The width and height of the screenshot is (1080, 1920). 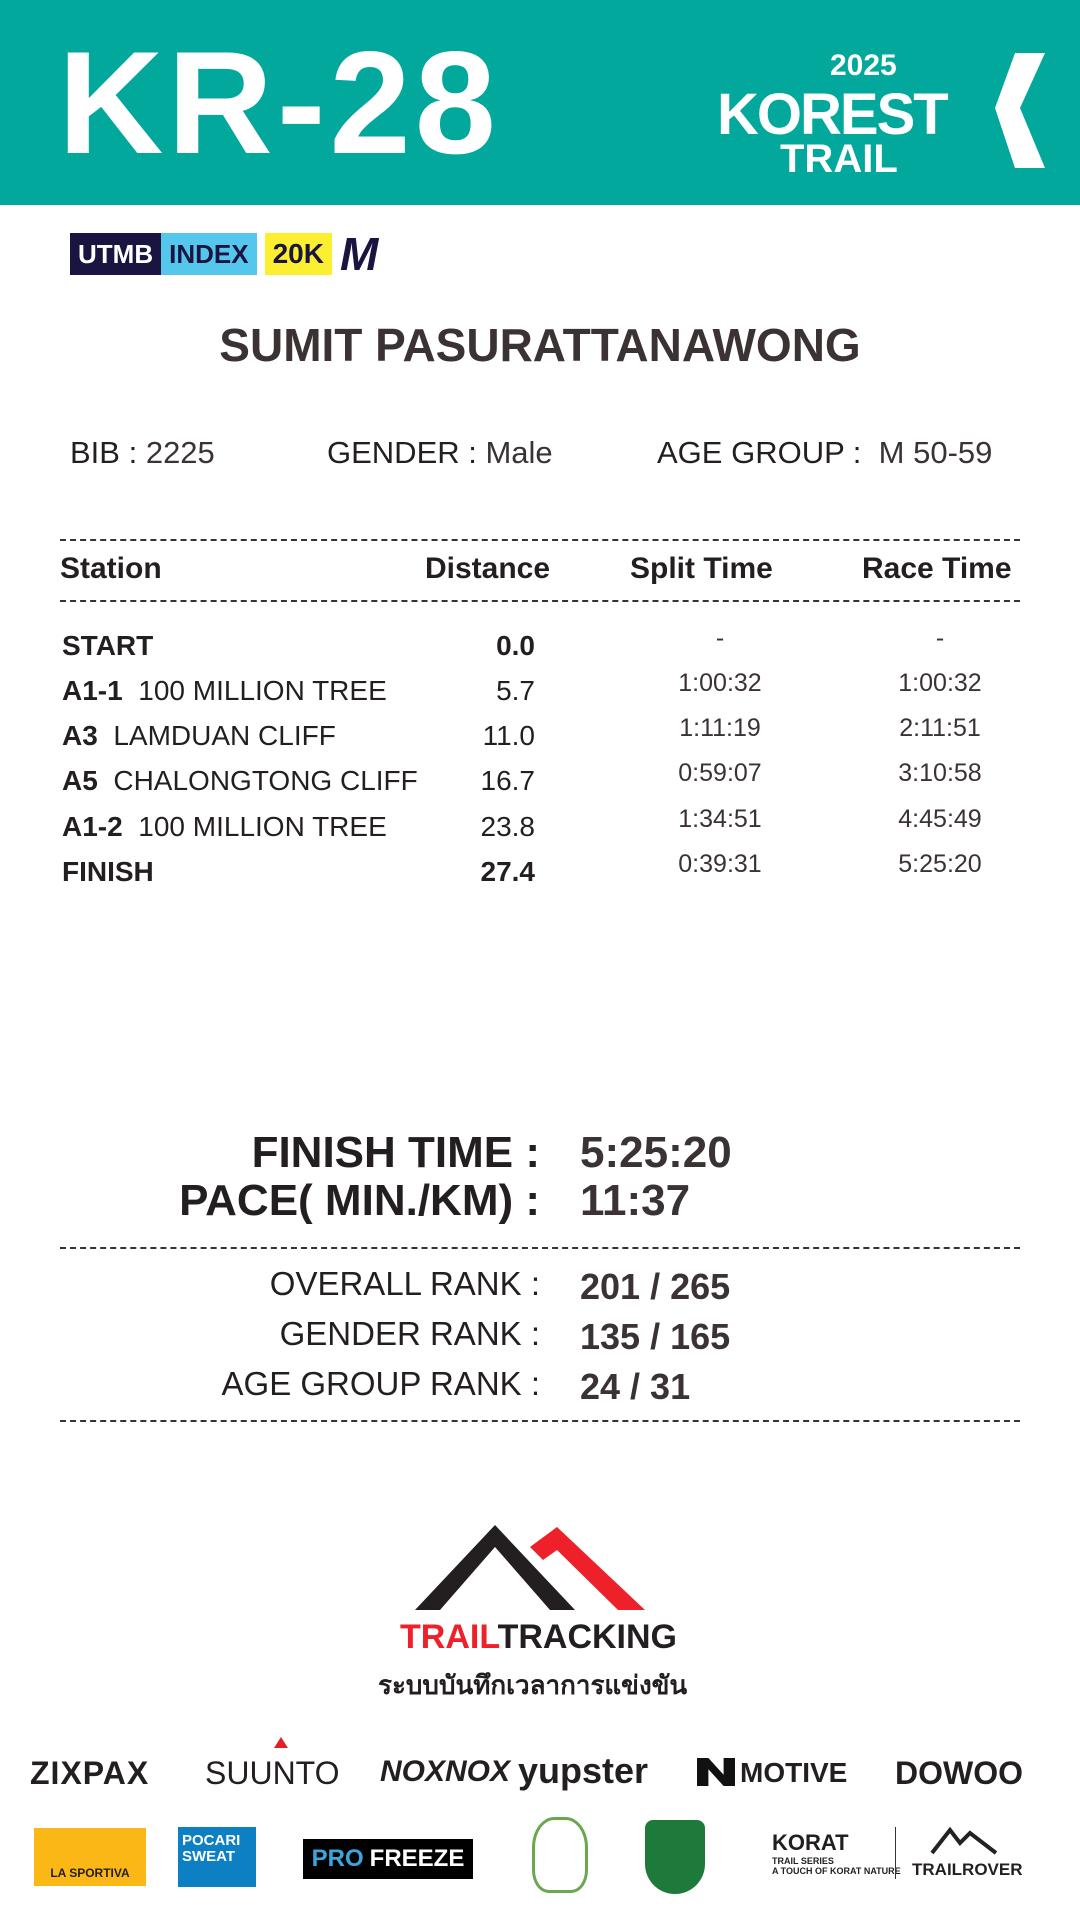 I want to click on sponsor-pro-freeze: PRO FREEZE, so click(x=388, y=1859).